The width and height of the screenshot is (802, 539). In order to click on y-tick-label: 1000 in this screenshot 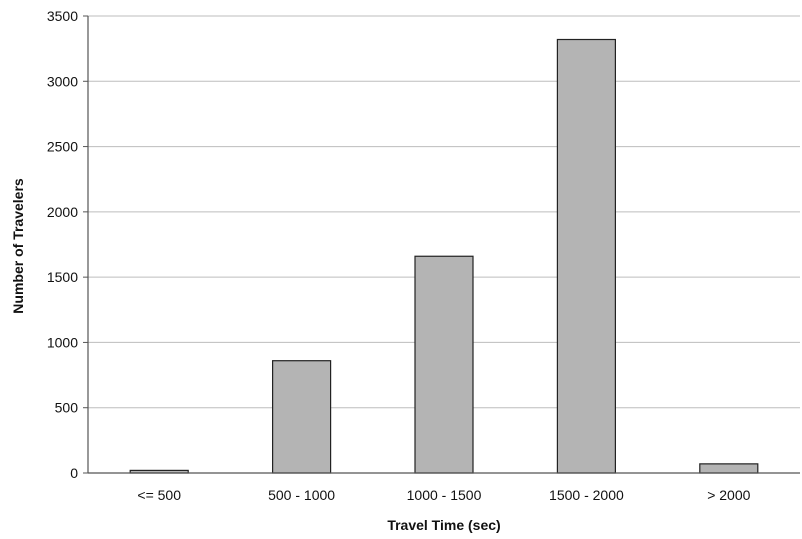, I will do `click(62, 342)`.